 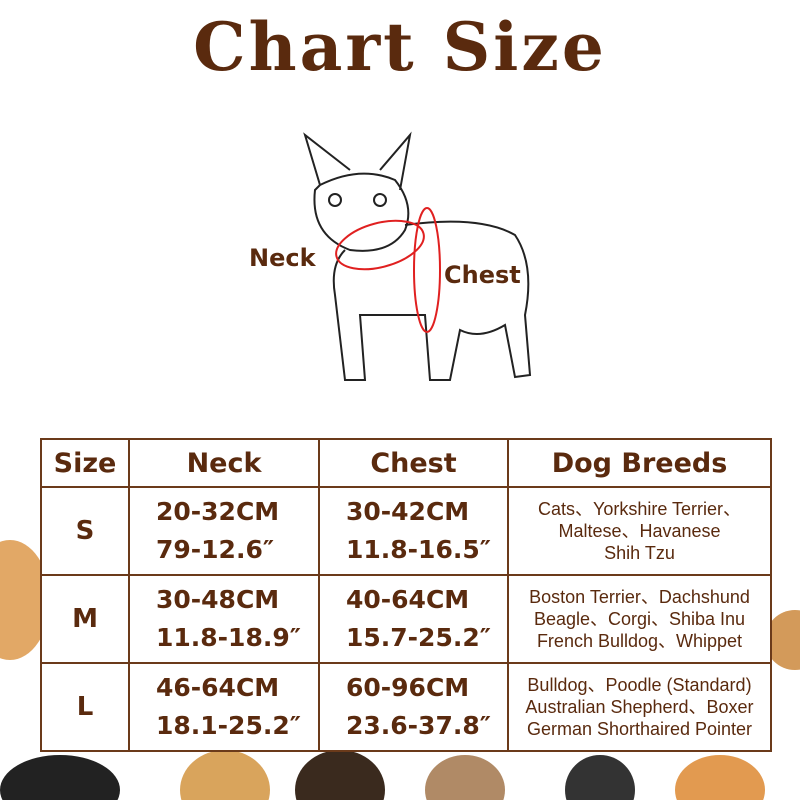 What do you see at coordinates (228, 637) in the screenshot?
I see `neck-in: 11.8-18.9″` at bounding box center [228, 637].